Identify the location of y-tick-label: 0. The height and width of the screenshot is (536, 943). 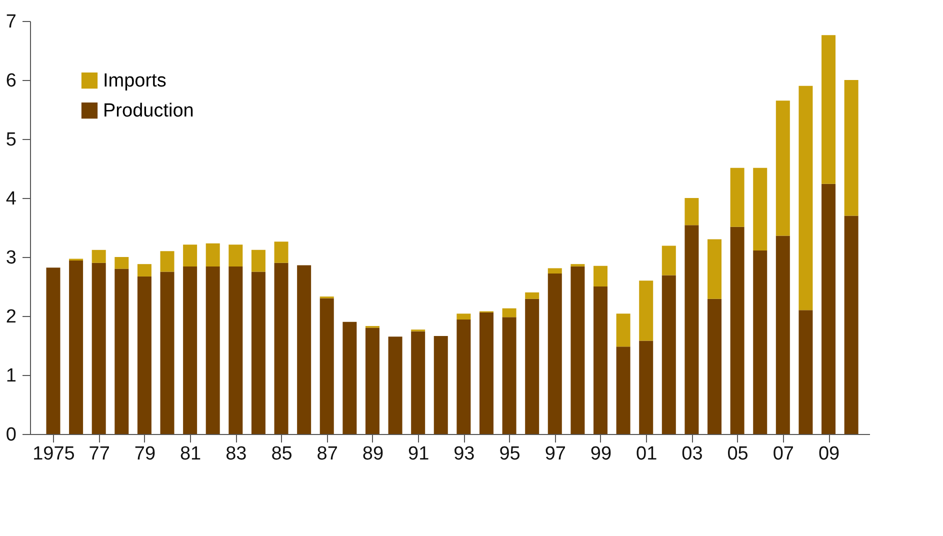
(11, 435).